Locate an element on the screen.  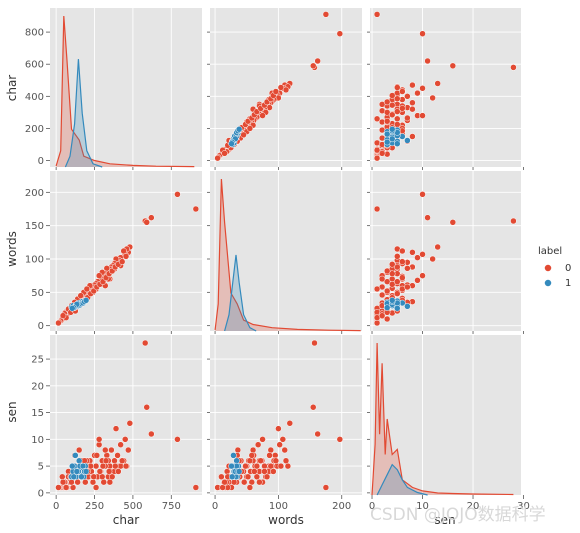
panel-char-vs-words is located at coordinates (286, 87).